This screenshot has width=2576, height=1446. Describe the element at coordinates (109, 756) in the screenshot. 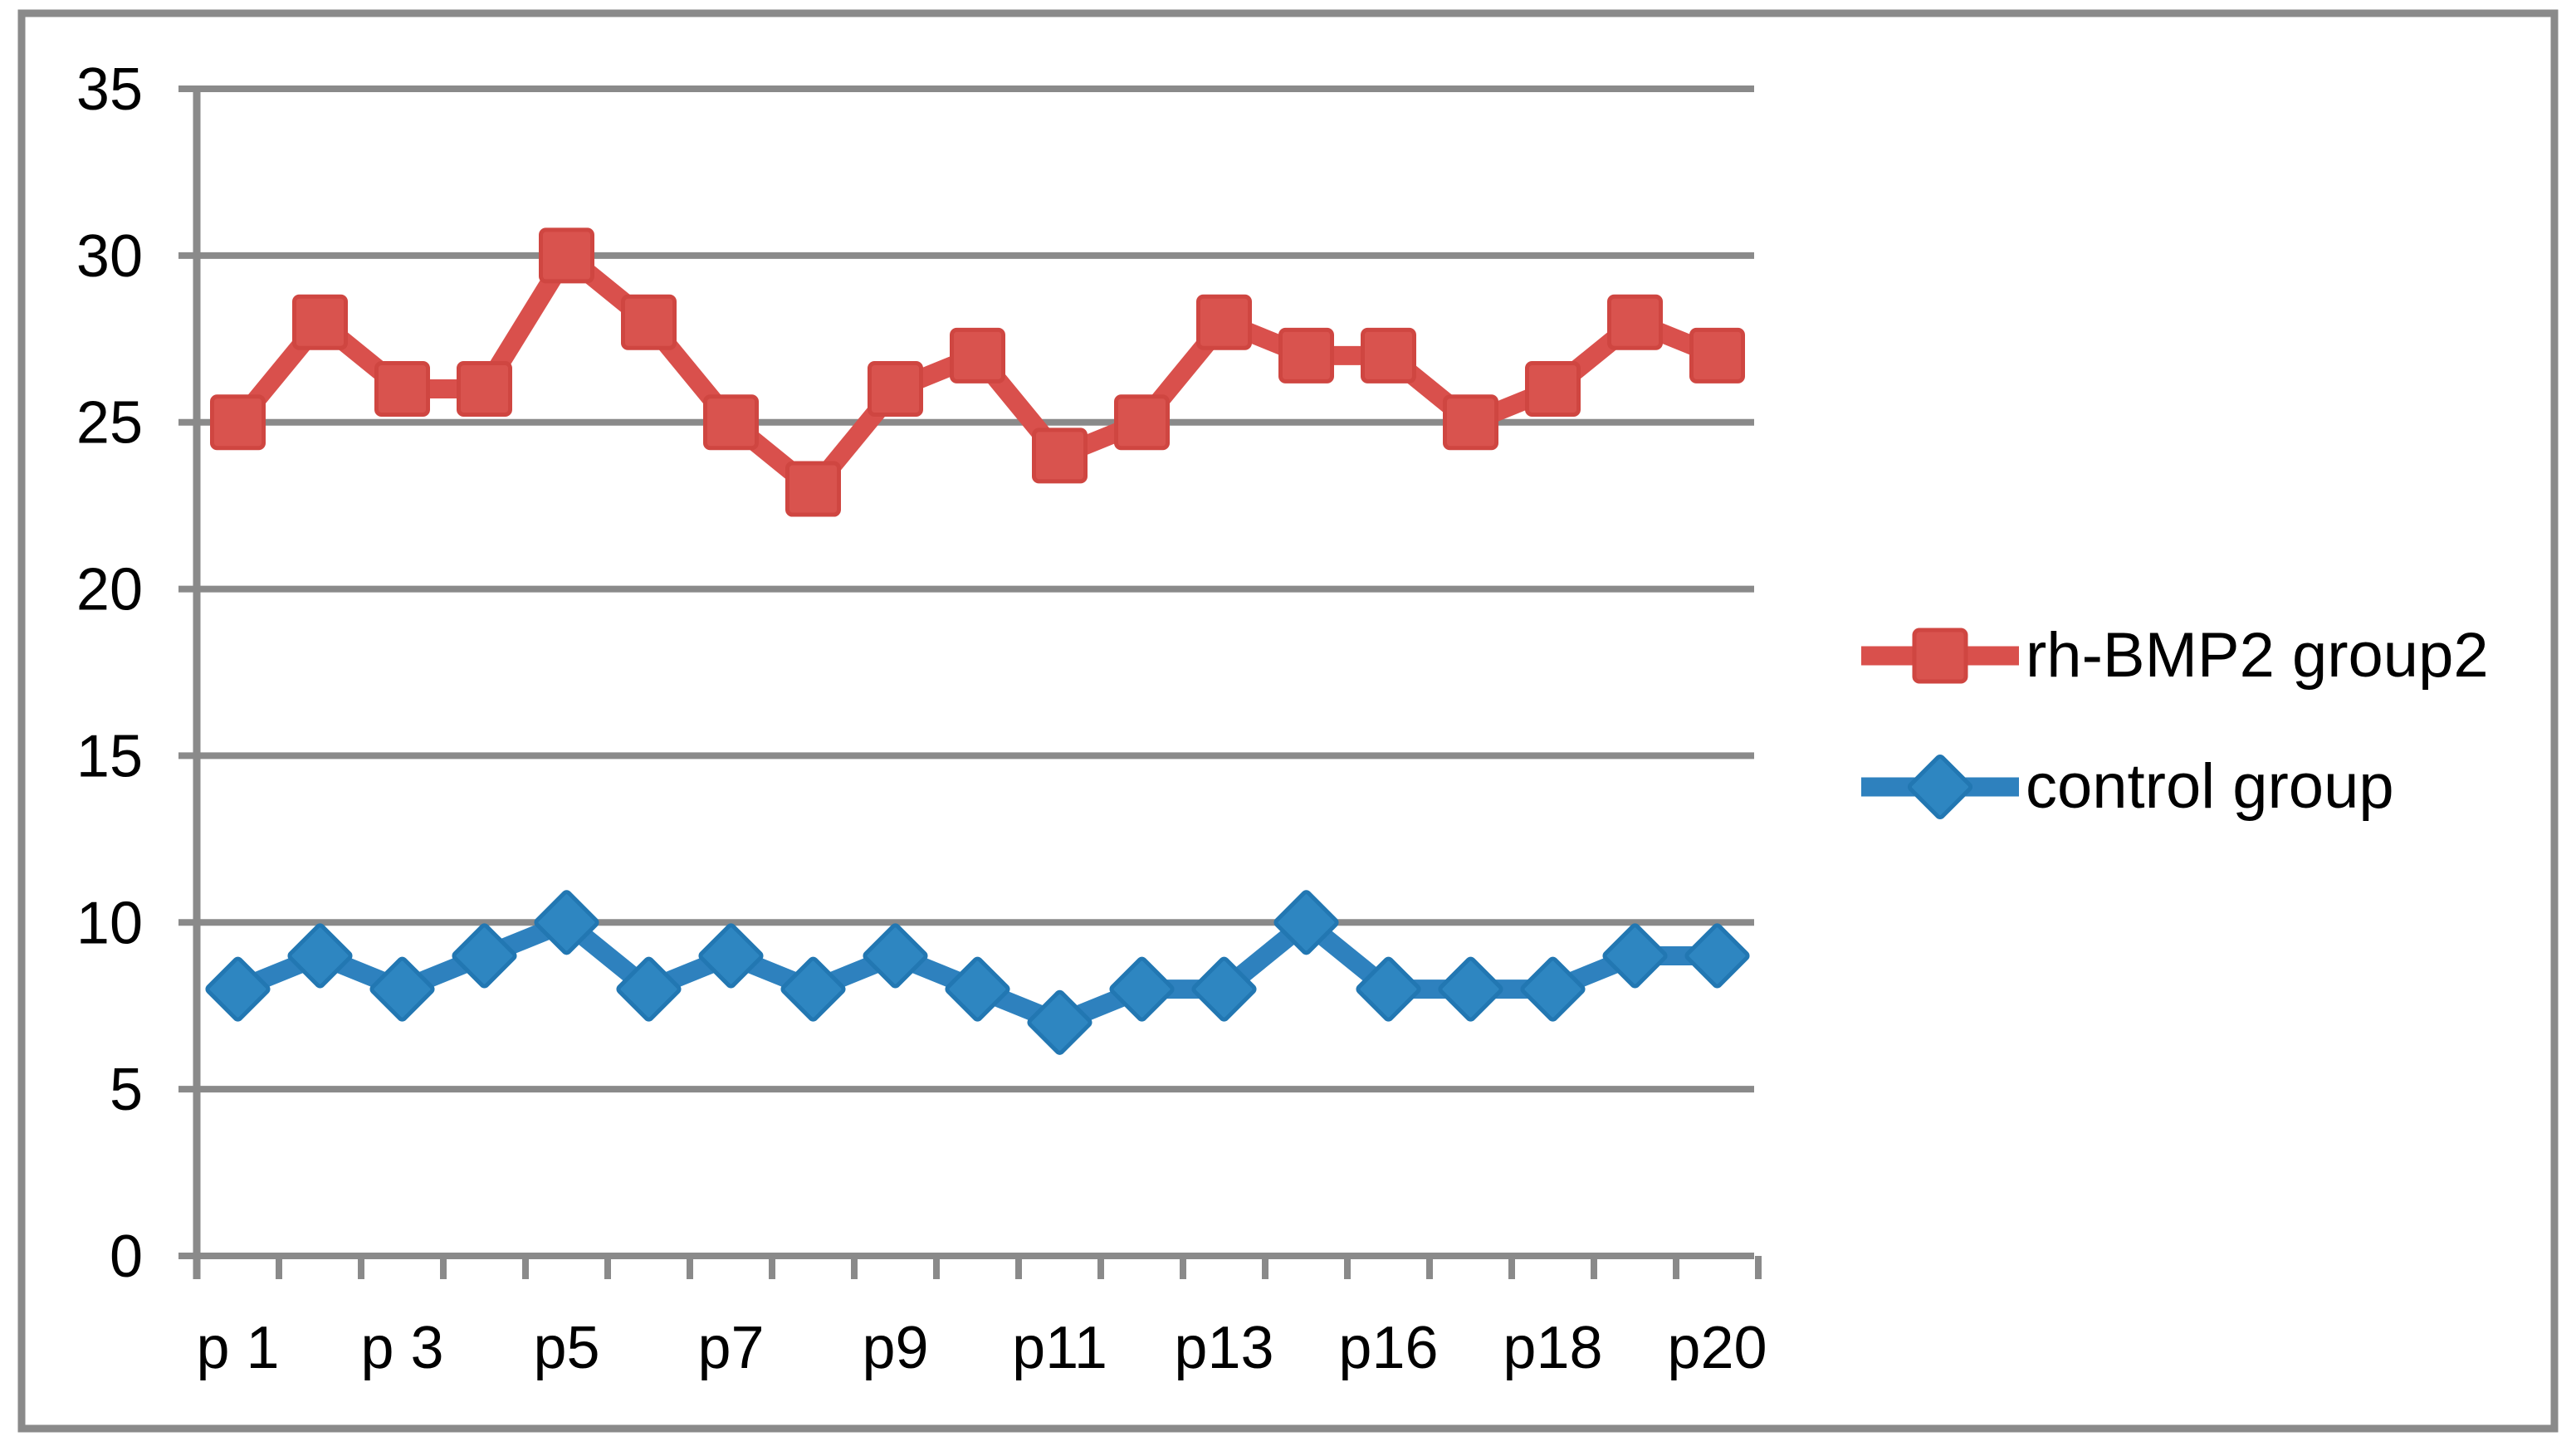

I see `y-axis-label-15: 15` at that location.